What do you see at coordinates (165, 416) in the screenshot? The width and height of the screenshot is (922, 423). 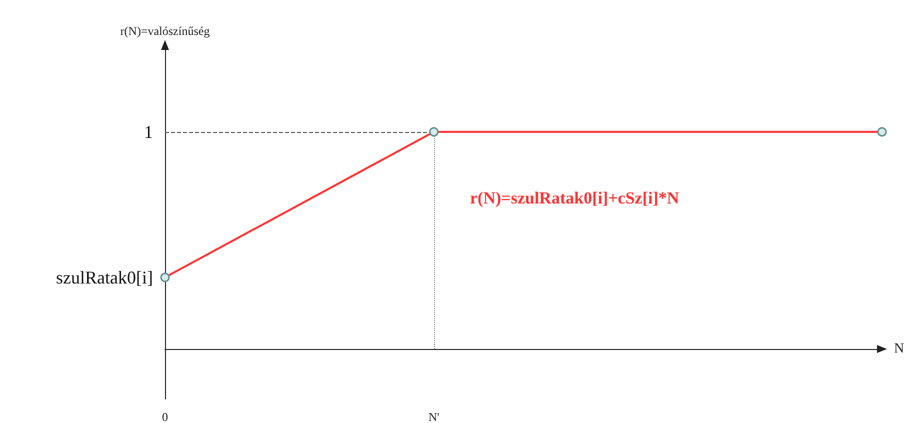 I see `x-tick-label: 0` at bounding box center [165, 416].